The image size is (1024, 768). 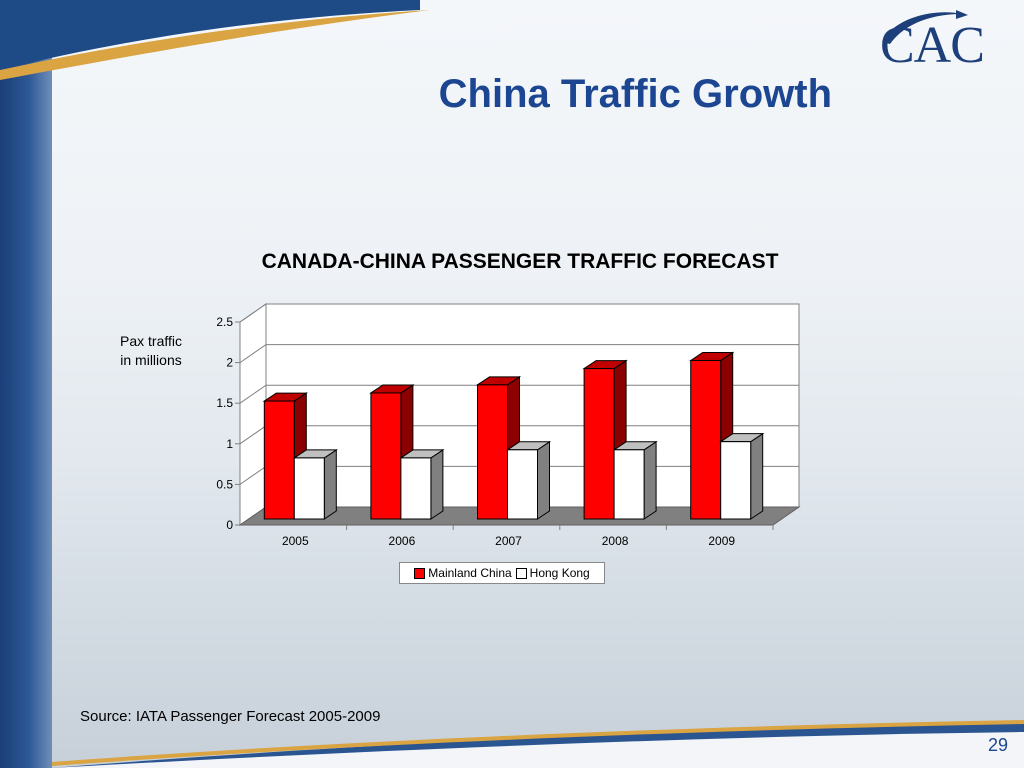 What do you see at coordinates (470, 573) in the screenshot?
I see `legend-label-mainland: Mainland China` at bounding box center [470, 573].